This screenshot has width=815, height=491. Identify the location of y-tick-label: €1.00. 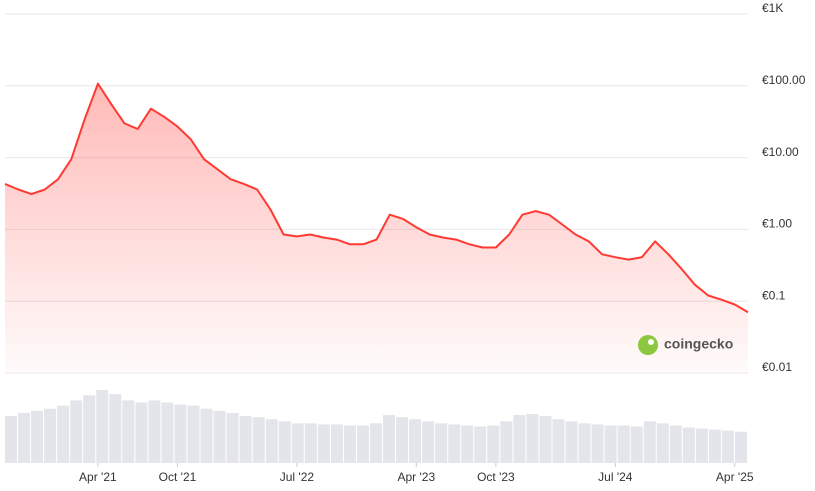
(777, 224).